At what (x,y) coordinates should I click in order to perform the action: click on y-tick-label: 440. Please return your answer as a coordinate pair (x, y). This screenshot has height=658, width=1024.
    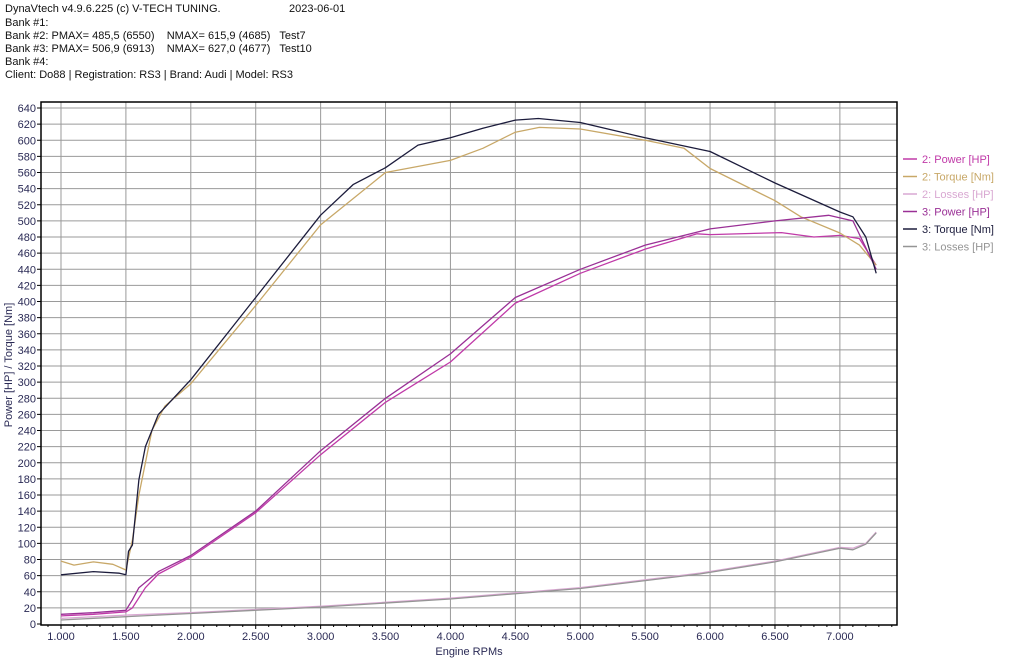
    Looking at the image, I should click on (27, 270).